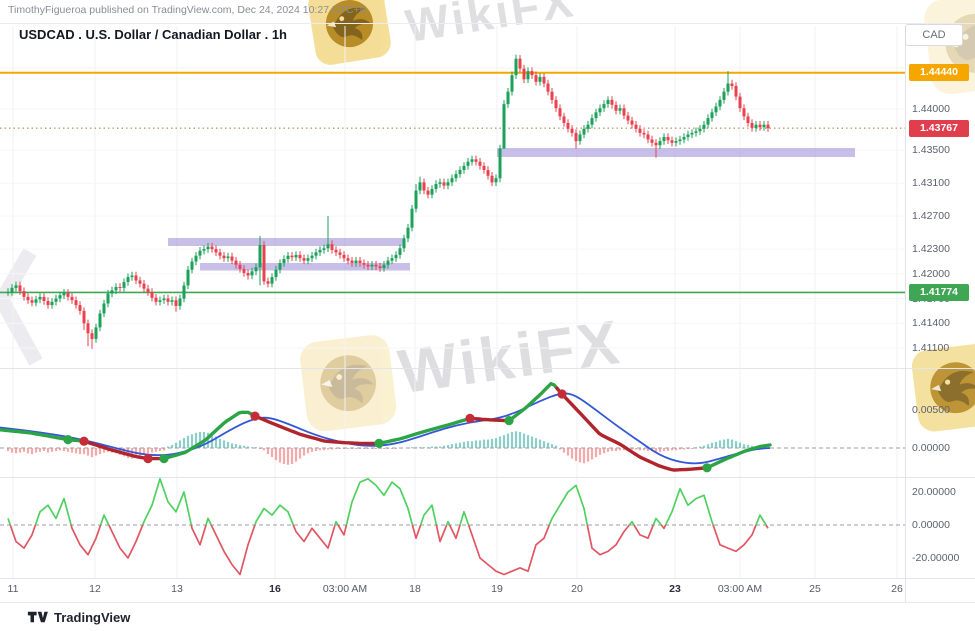 Image resolution: width=975 pixels, height=631 pixels. What do you see at coordinates (386, 427) in the screenshot?
I see `macd-impulse-line` at bounding box center [386, 427].